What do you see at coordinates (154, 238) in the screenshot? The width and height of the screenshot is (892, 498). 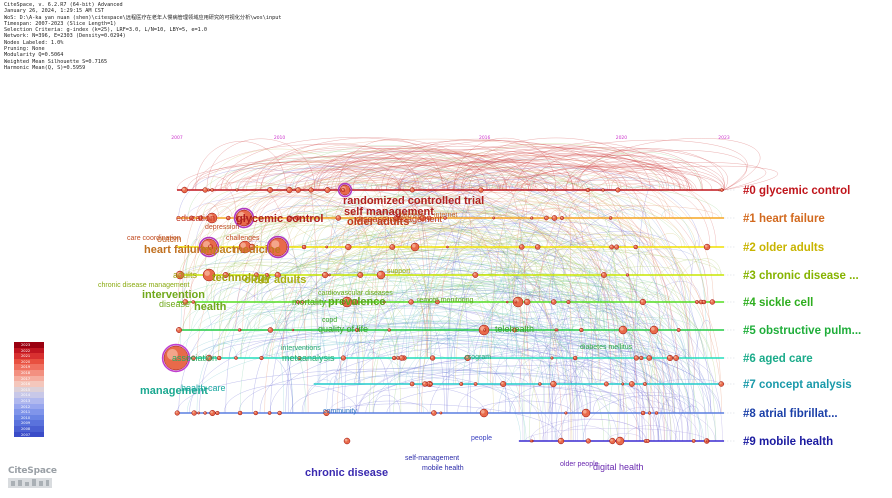 I see `keyword-label: care coordination` at bounding box center [154, 238].